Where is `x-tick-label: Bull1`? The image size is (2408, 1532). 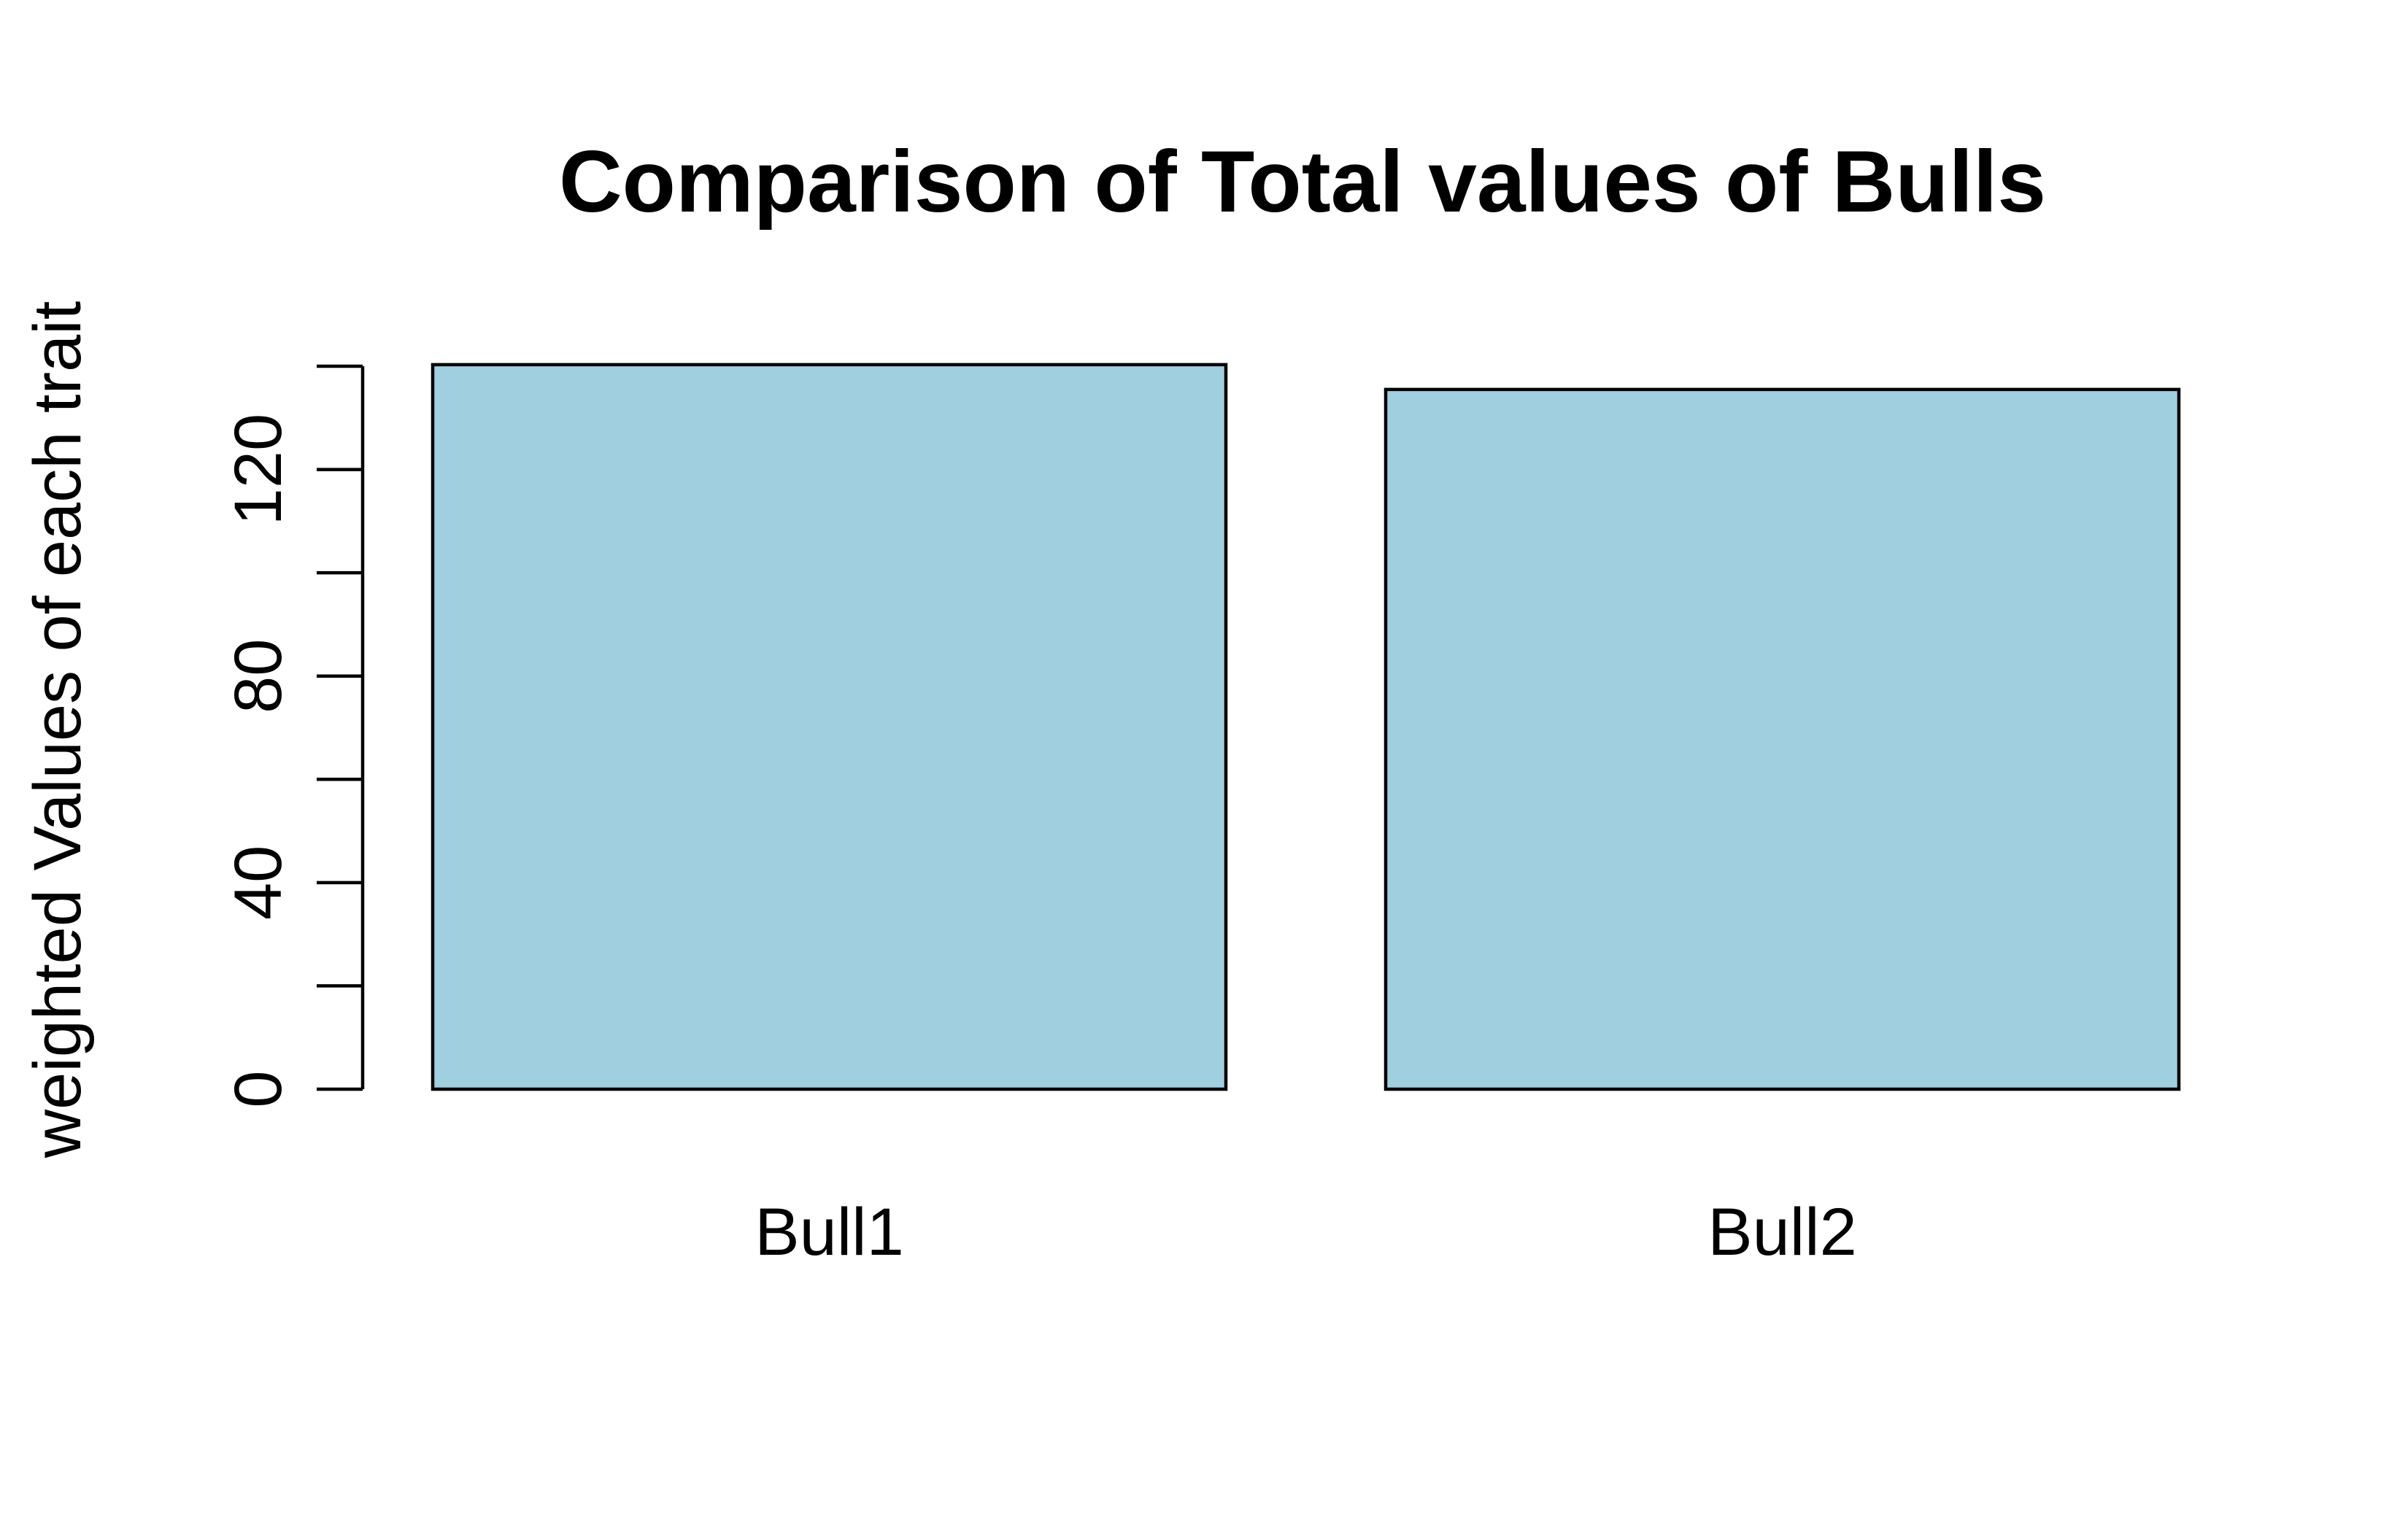
x-tick-label: Bull1 is located at coordinates (829, 1232).